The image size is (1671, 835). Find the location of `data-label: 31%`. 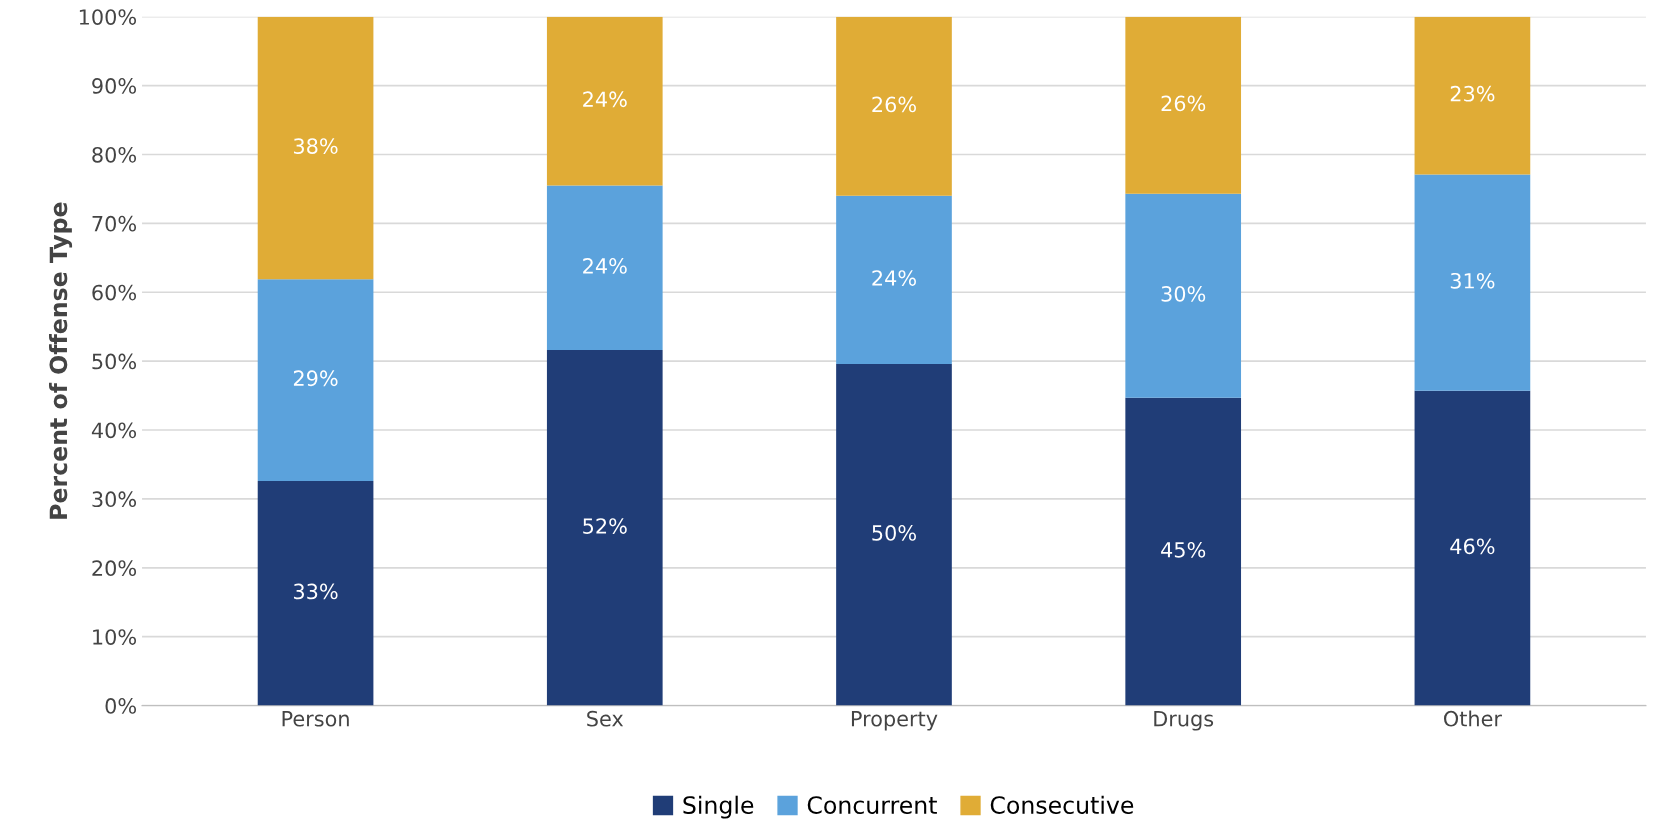

data-label: 31% is located at coordinates (1472, 280).